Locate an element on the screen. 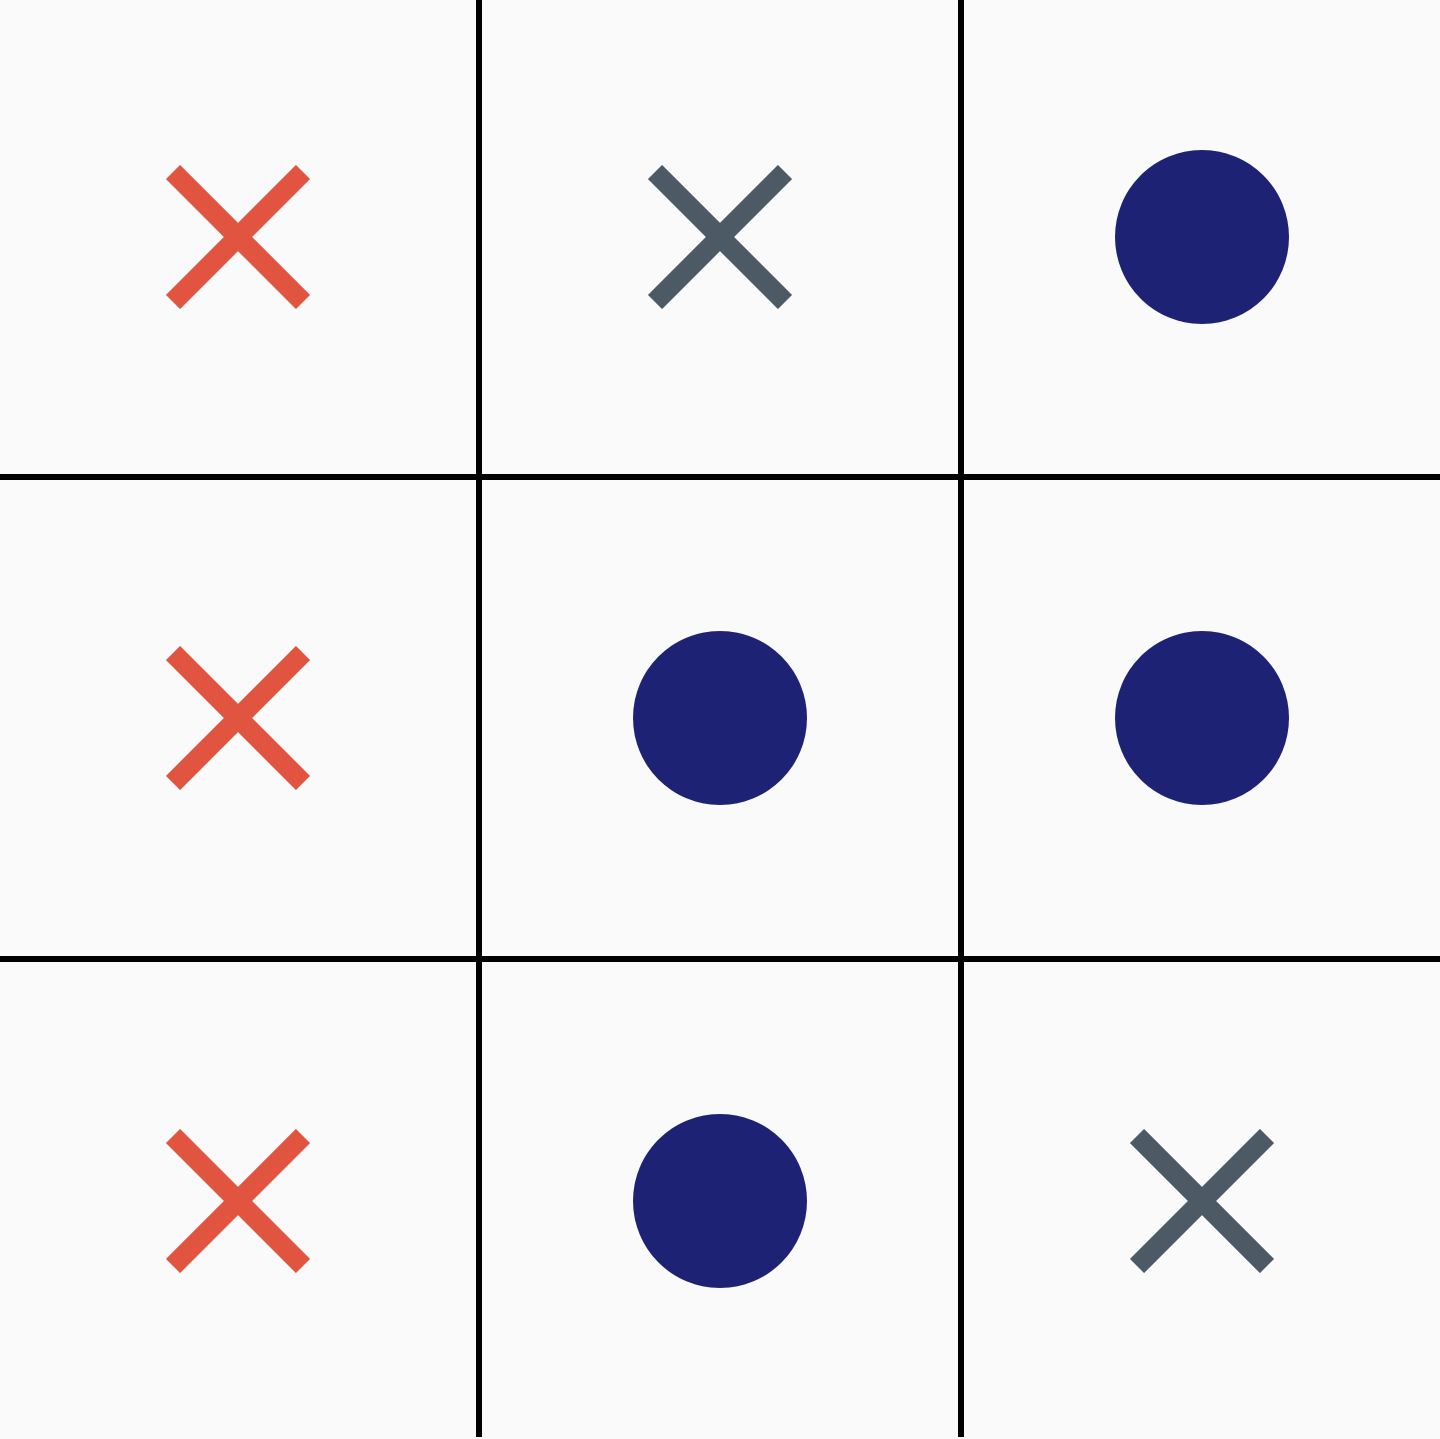 The height and width of the screenshot is (1439, 1440). board-cell-r3-c3 is located at coordinates (1202, 1200).